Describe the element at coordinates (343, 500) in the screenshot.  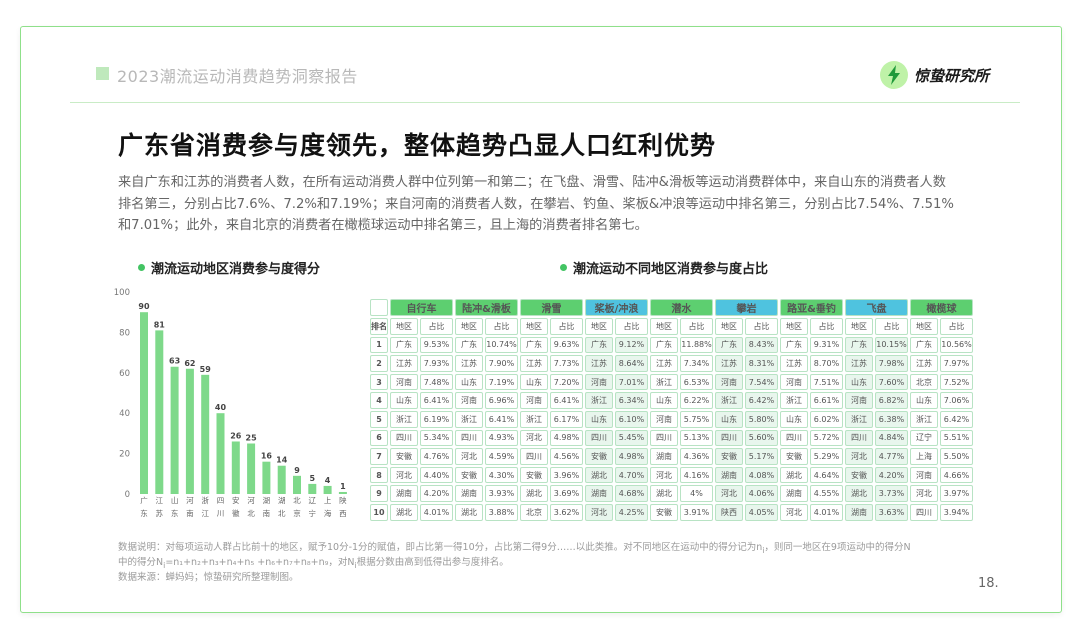
I see `x-tick-label: 陕` at that location.